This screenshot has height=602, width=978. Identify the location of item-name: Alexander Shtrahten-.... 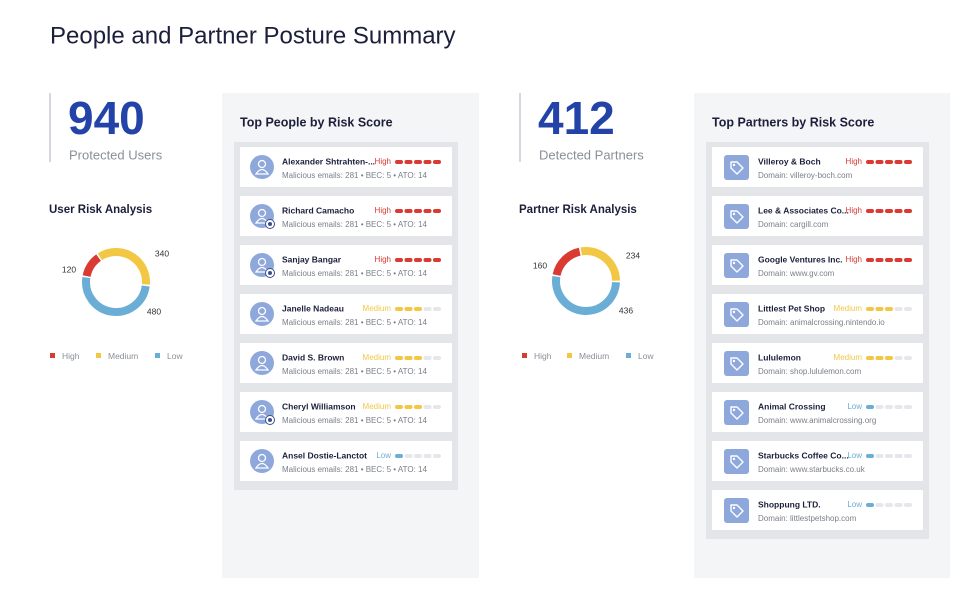
(328, 161).